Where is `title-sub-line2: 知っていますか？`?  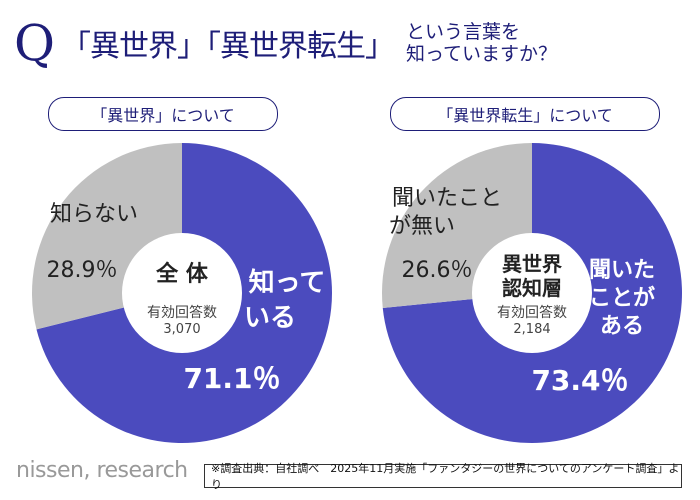
title-sub-line2: 知っていますか？ is located at coordinates (482, 54).